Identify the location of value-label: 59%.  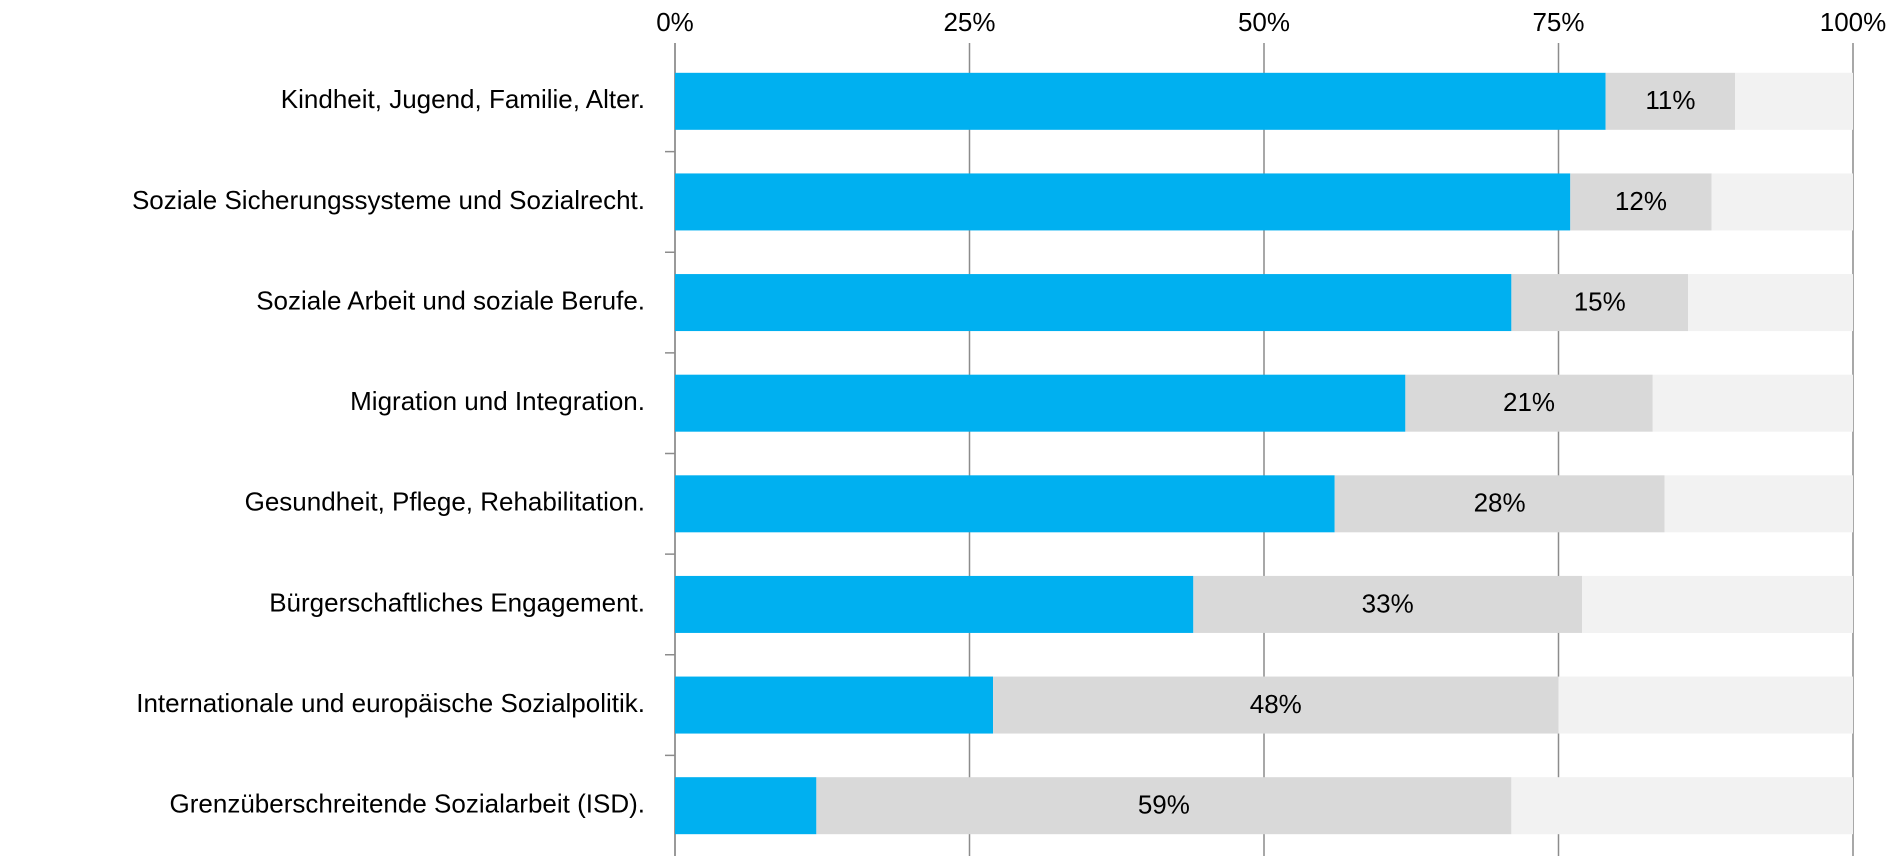
(1164, 805).